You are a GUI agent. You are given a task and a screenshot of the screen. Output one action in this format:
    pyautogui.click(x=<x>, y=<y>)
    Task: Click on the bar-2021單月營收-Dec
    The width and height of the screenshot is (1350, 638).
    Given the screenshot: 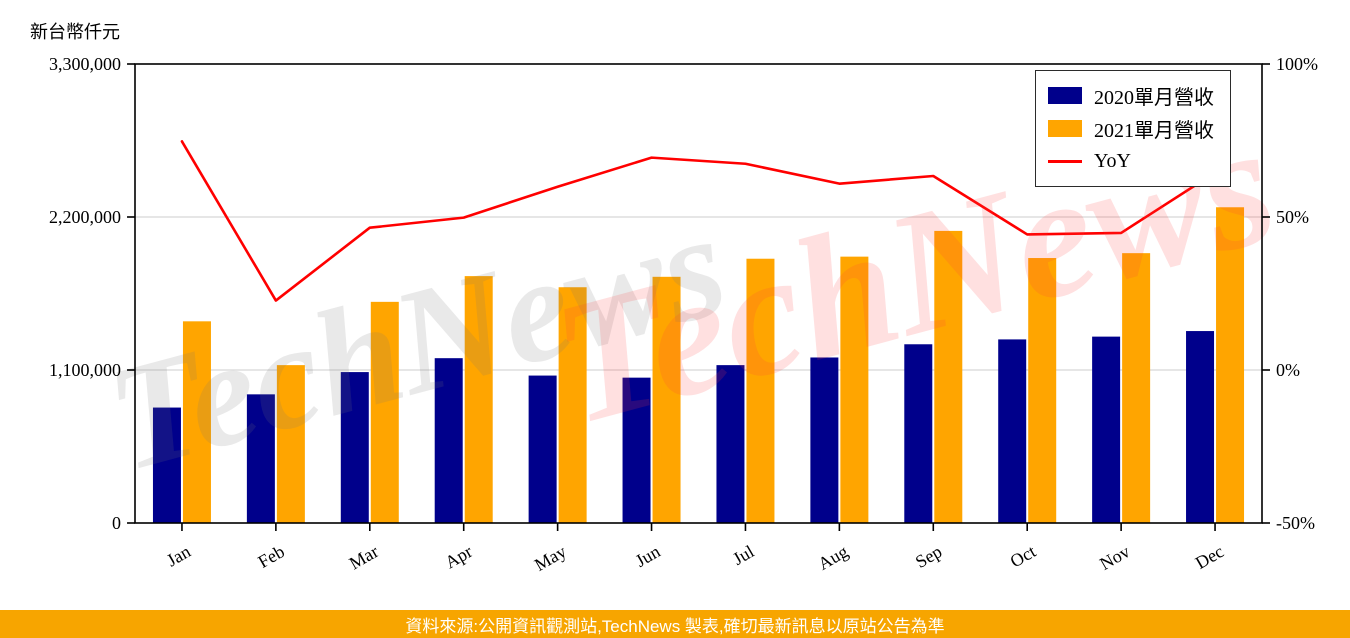 What is the action you would take?
    pyautogui.click(x=1230, y=365)
    